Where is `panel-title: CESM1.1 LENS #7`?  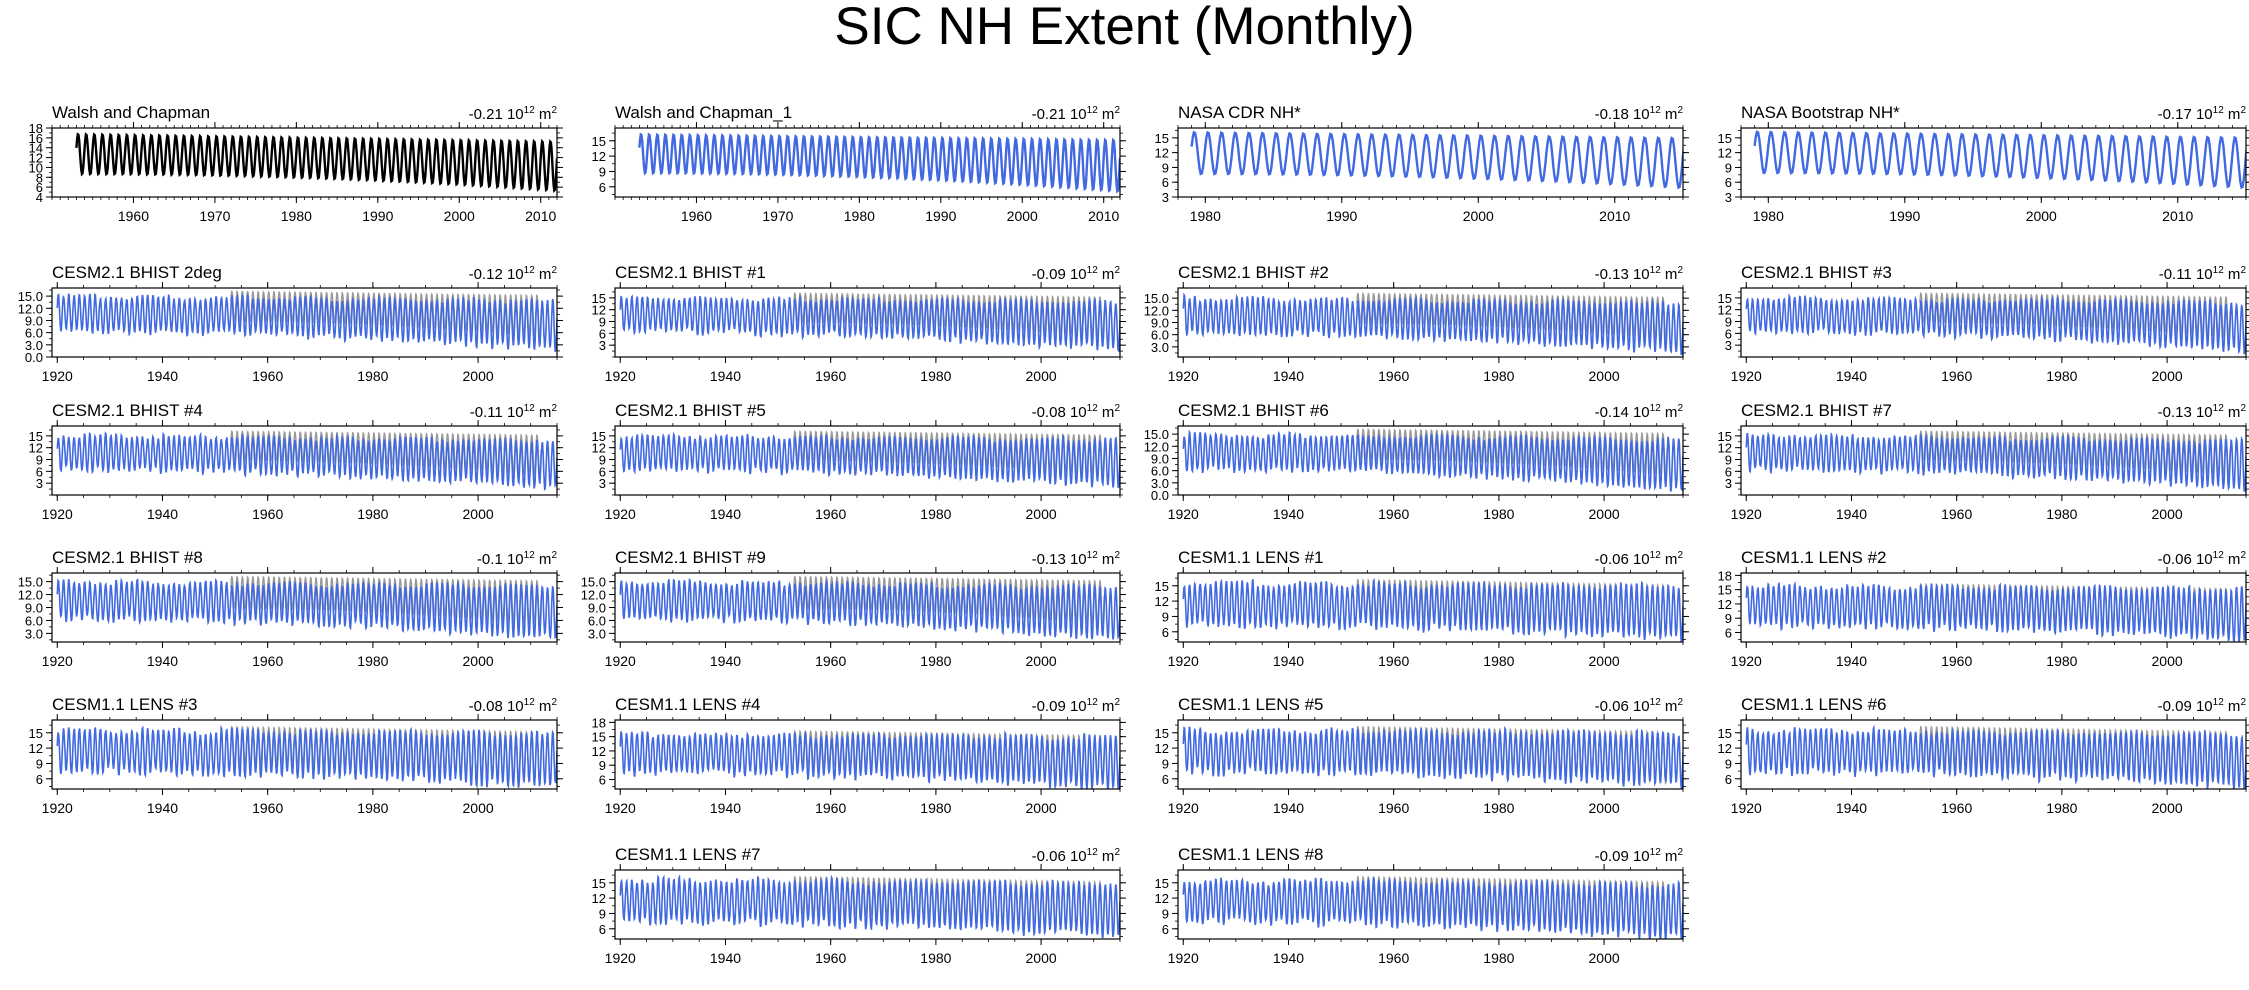 panel-title: CESM1.1 LENS #7 is located at coordinates (688, 854).